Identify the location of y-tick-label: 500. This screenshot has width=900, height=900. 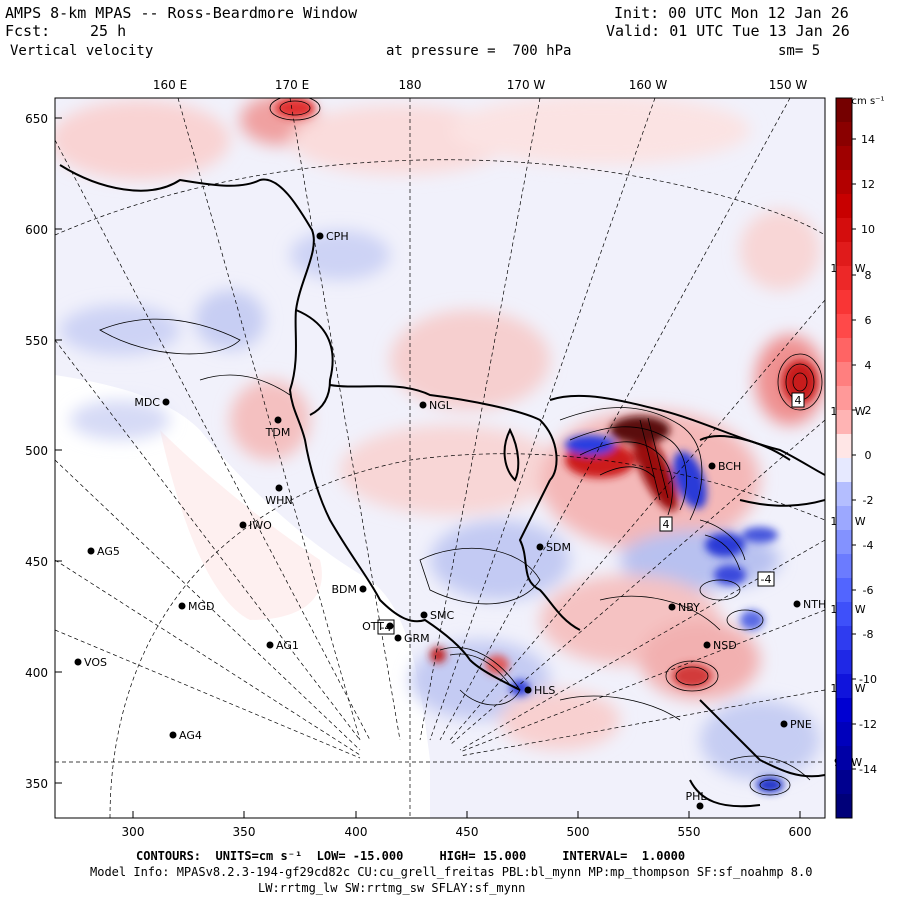
(36, 451).